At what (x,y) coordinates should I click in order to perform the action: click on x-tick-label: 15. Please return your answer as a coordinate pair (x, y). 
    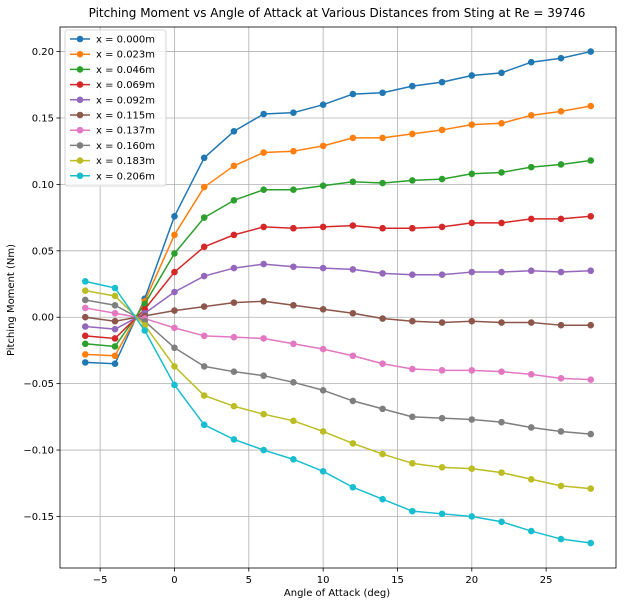
    Looking at the image, I should click on (397, 580).